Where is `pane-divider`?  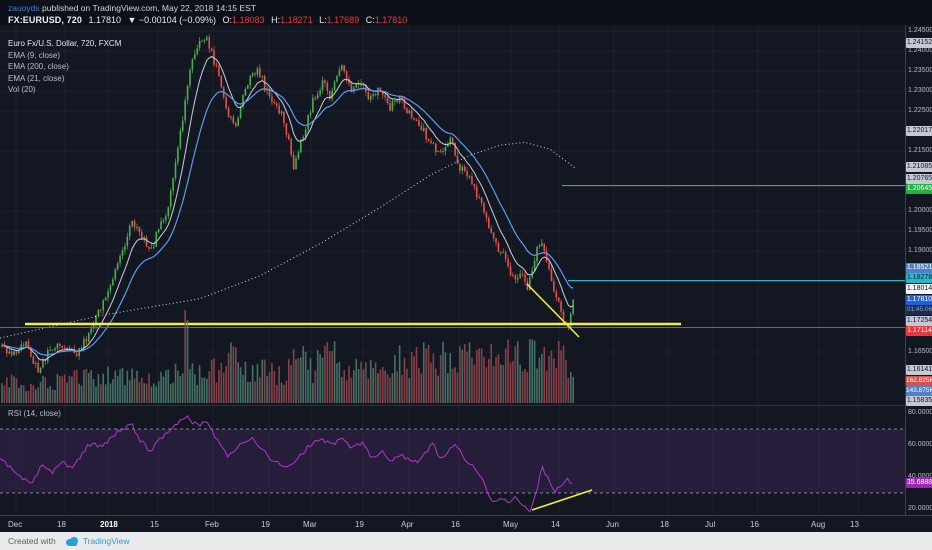 pane-divider is located at coordinates (452, 405).